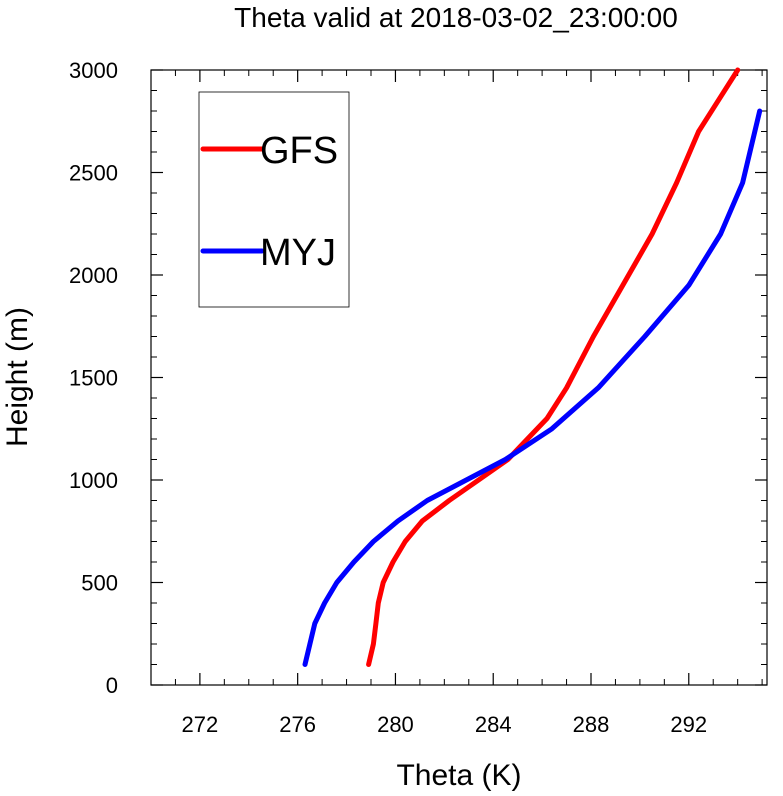 This screenshot has height=796, width=783. I want to click on y-axis-title: Height (m), so click(17, 377).